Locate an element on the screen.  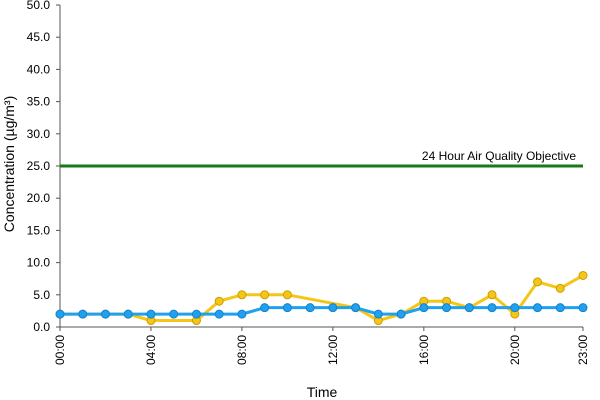
reference-line-label: 24 Hour Air Quality Objective is located at coordinates (499, 156).